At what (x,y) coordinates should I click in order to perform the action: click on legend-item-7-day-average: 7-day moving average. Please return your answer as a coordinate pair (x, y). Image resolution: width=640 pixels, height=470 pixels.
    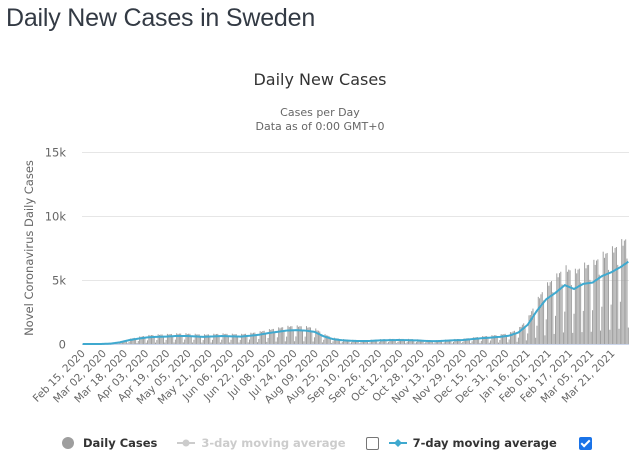
    Looking at the image, I should click on (472, 443).